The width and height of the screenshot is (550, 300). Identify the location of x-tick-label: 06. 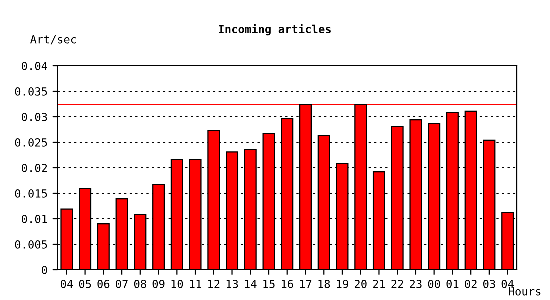
(104, 284).